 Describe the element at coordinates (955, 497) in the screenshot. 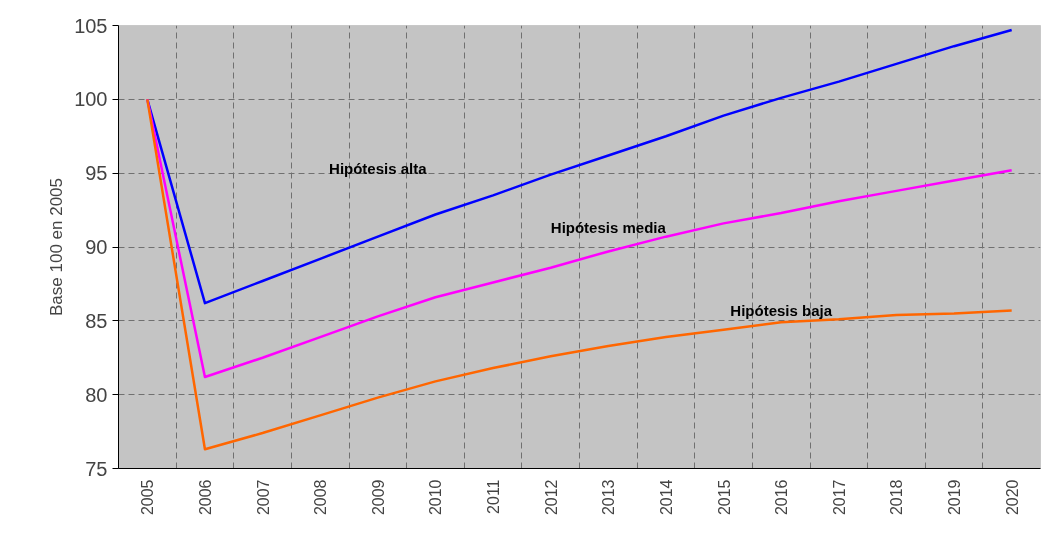

I see `x-tick-label: 2019` at that location.